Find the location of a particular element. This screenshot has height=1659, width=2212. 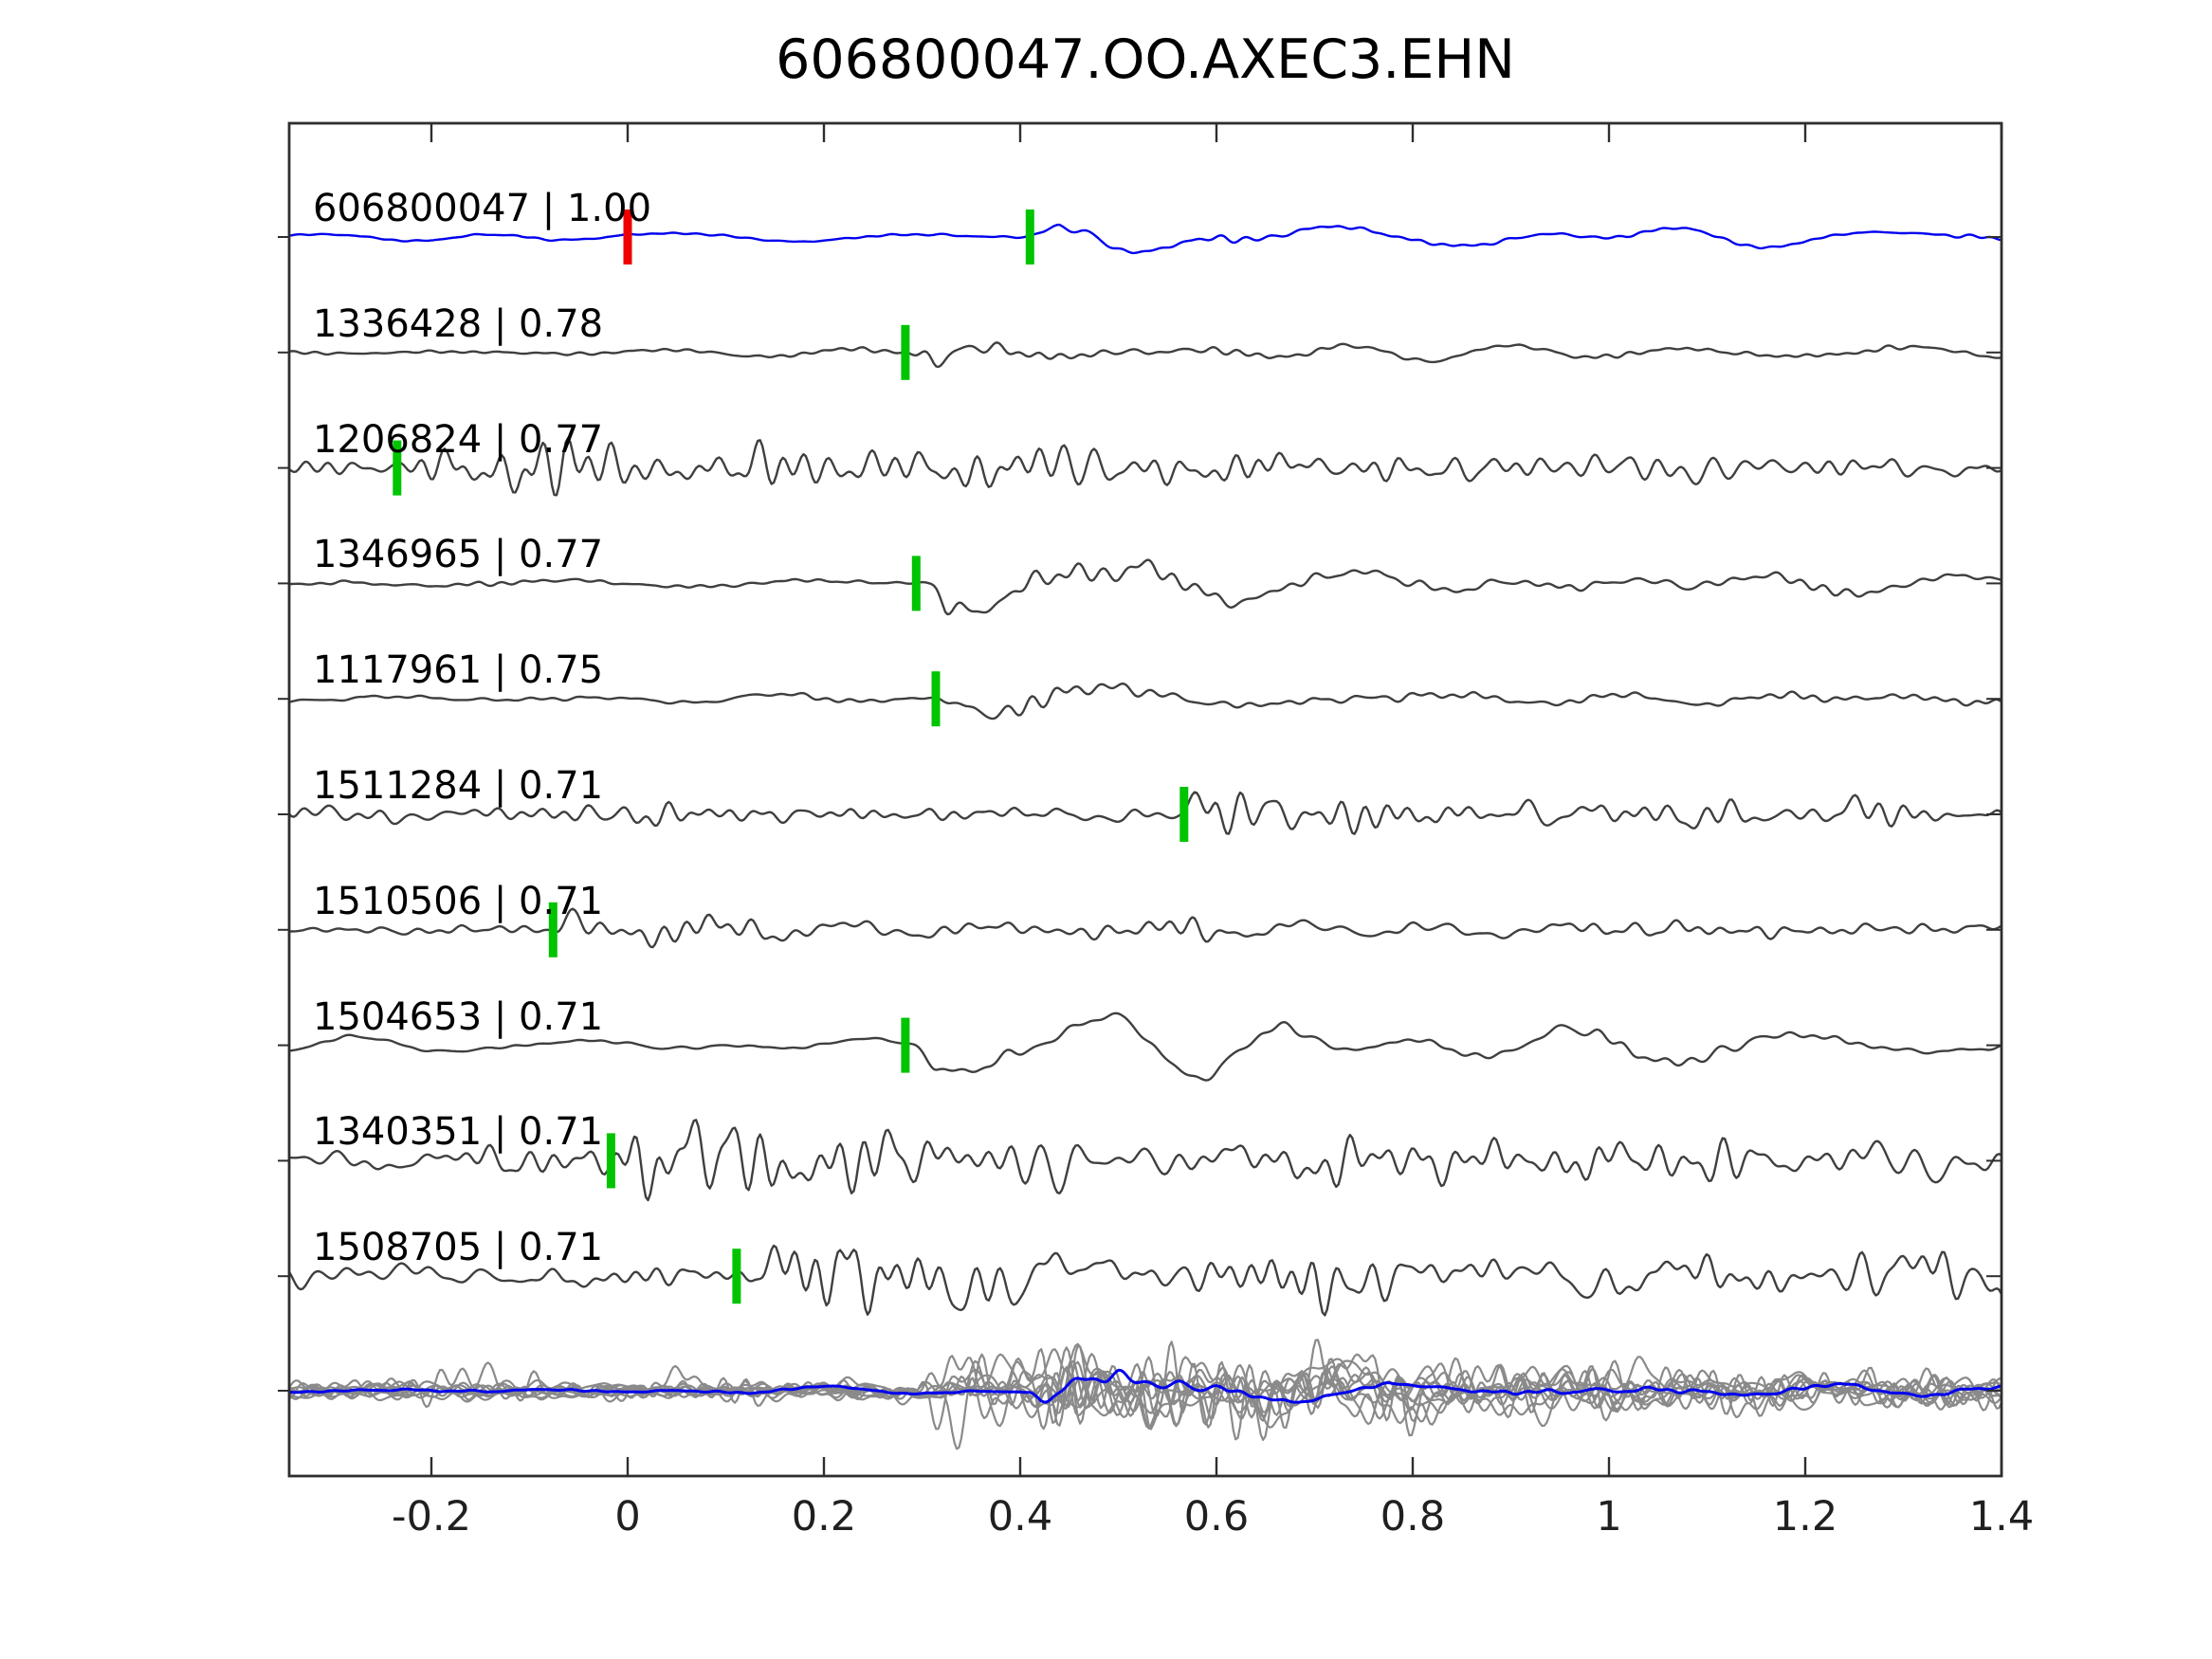

x-tick-label: 0.4 is located at coordinates (1020, 1516).